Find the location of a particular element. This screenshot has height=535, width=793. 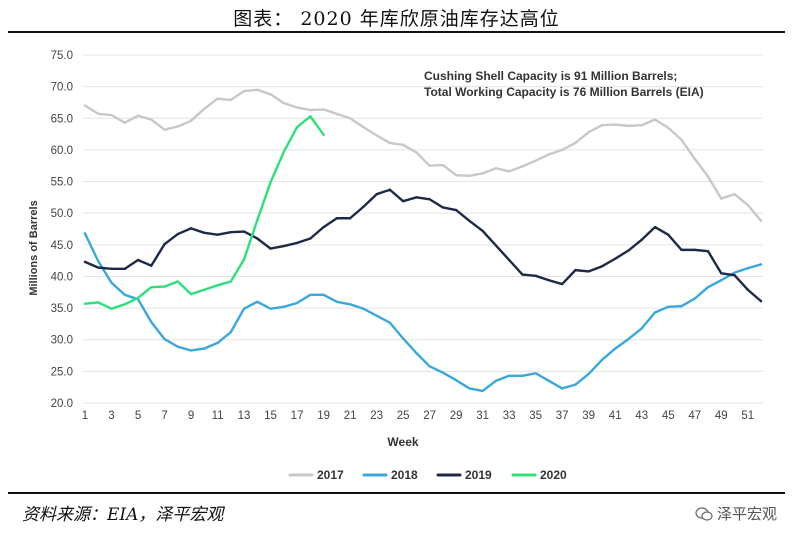

y-tick-label: 55.0 is located at coordinates (62, 183).